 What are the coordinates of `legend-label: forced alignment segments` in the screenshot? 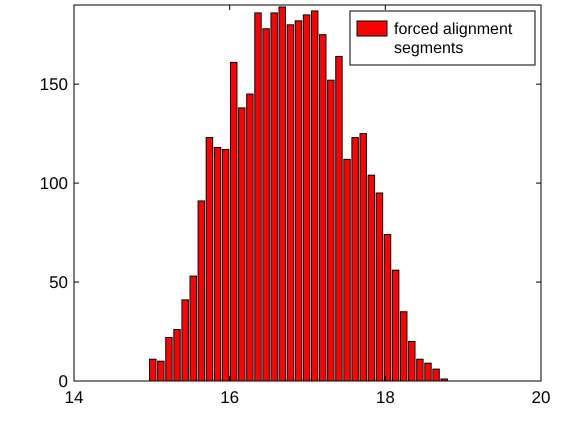 It's located at (453, 39).